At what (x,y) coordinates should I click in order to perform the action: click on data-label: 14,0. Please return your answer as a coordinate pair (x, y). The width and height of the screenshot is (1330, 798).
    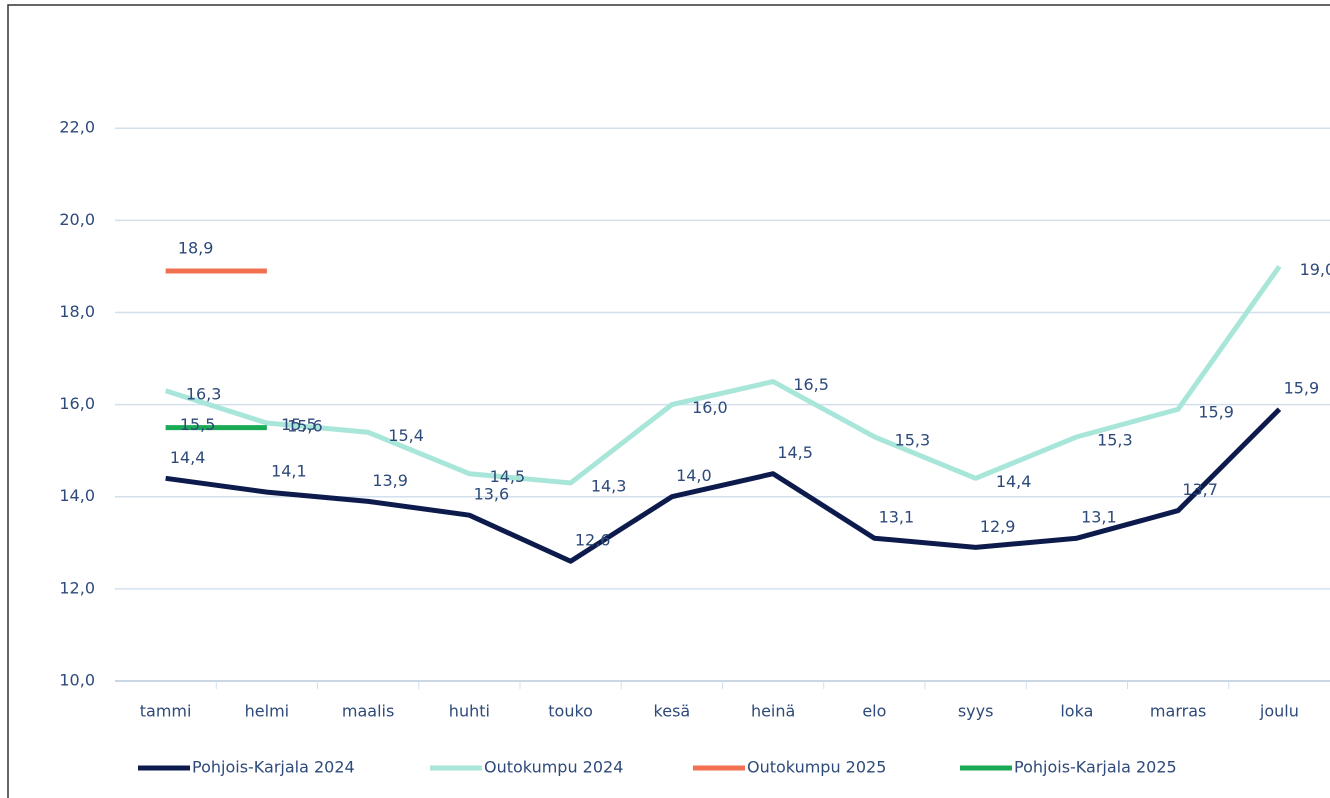
    Looking at the image, I should click on (694, 475).